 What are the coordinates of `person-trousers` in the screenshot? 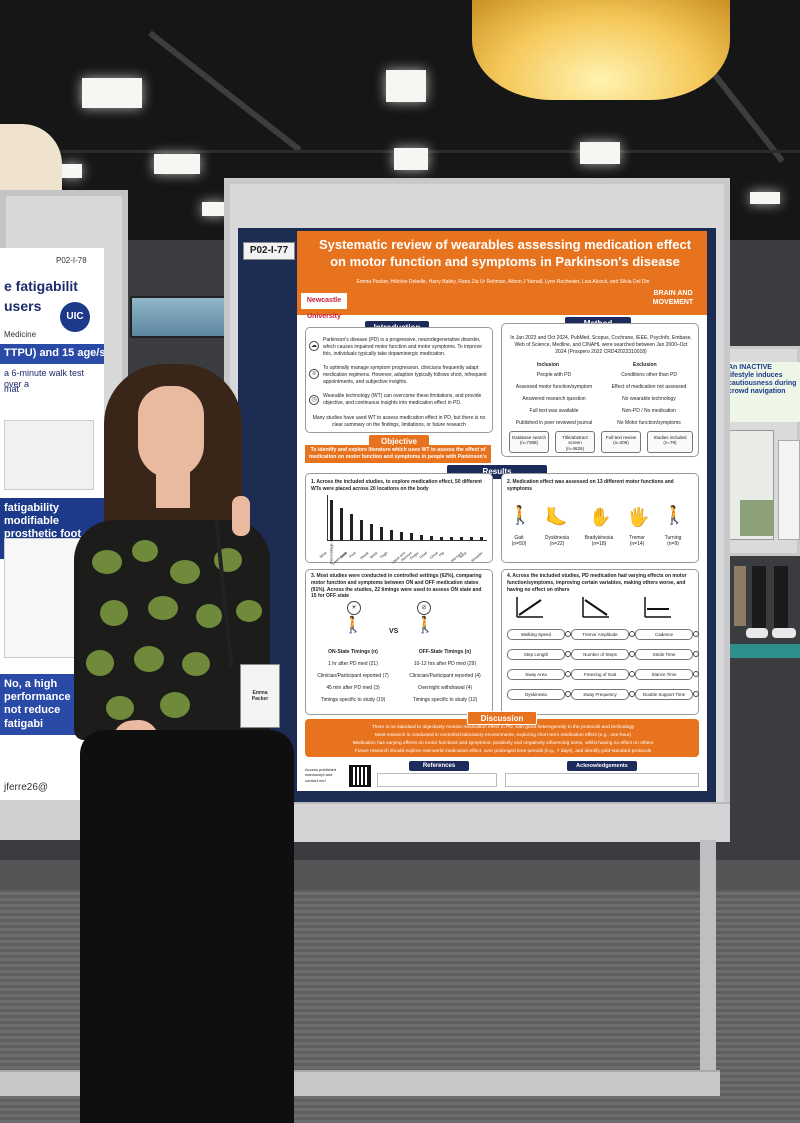 It's located at (187, 926).